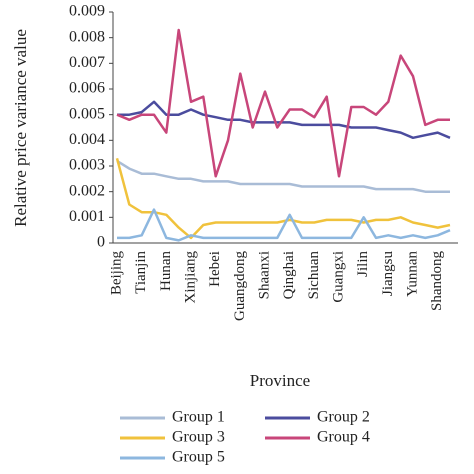 This screenshot has height=474, width=474. Describe the element at coordinates (166, 271) in the screenshot. I see `x-tick-label: Hunan` at that location.